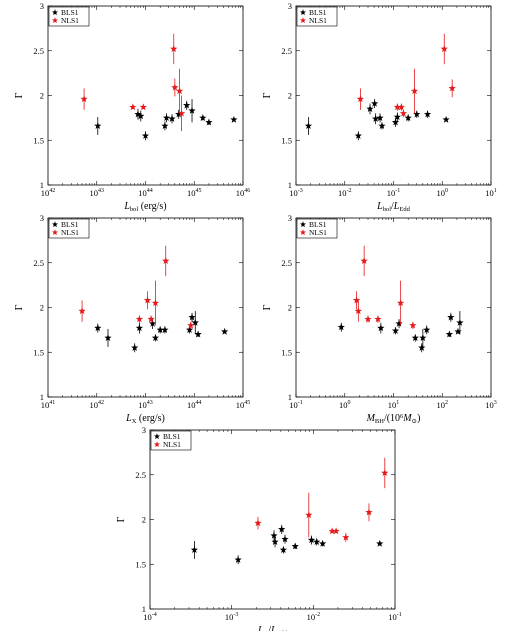 Image resolution: width=520 pixels, height=631 pixels. Describe the element at coordinates (393, 207) in the screenshot. I see `x-axis-title: Lbol/LEdd` at that location.